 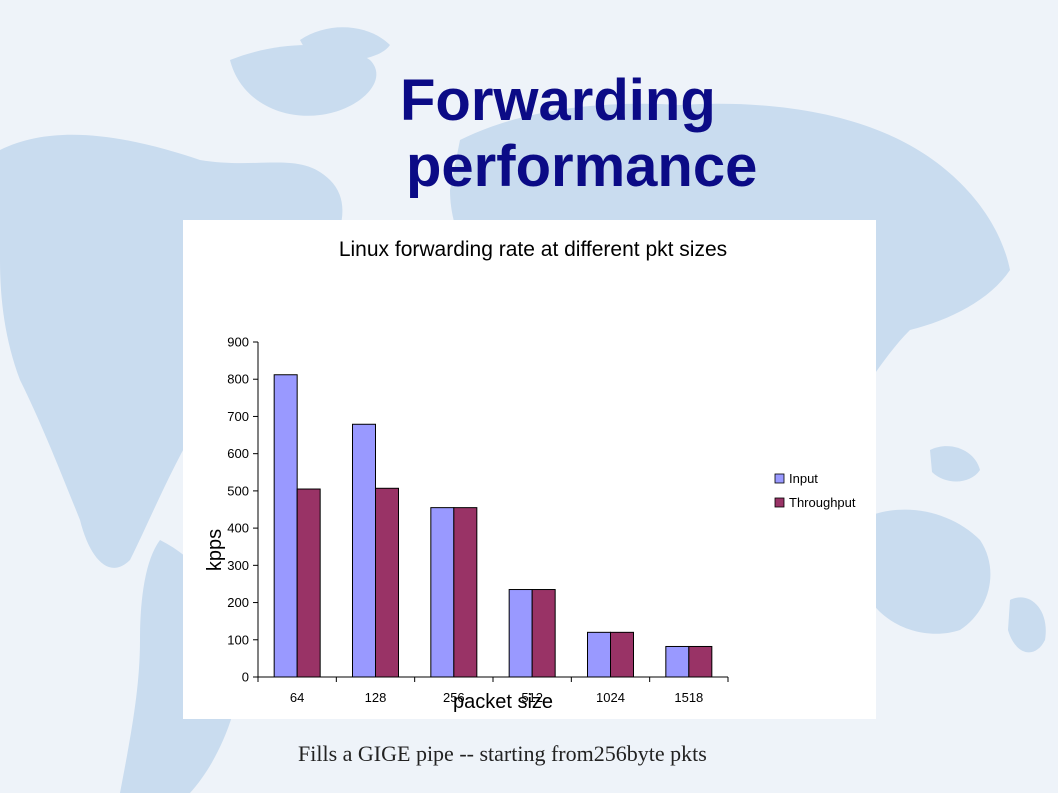 I want to click on x-tick-label: 256, so click(x=454, y=697).